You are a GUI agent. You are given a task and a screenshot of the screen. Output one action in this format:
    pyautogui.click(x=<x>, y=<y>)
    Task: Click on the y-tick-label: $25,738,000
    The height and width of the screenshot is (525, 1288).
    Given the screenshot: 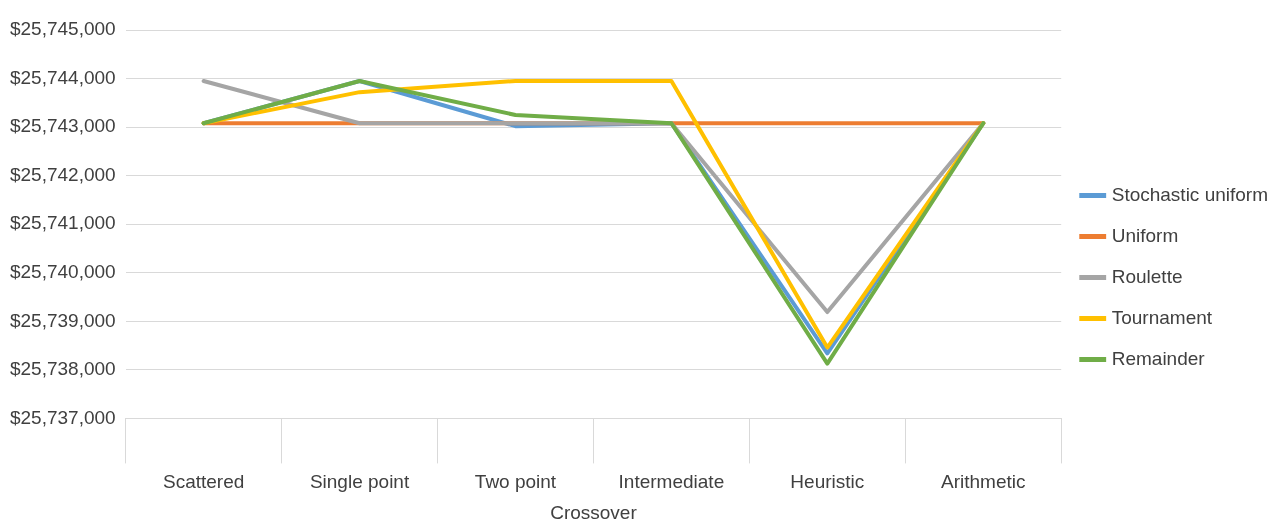 What is the action you would take?
    pyautogui.click(x=62, y=369)
    